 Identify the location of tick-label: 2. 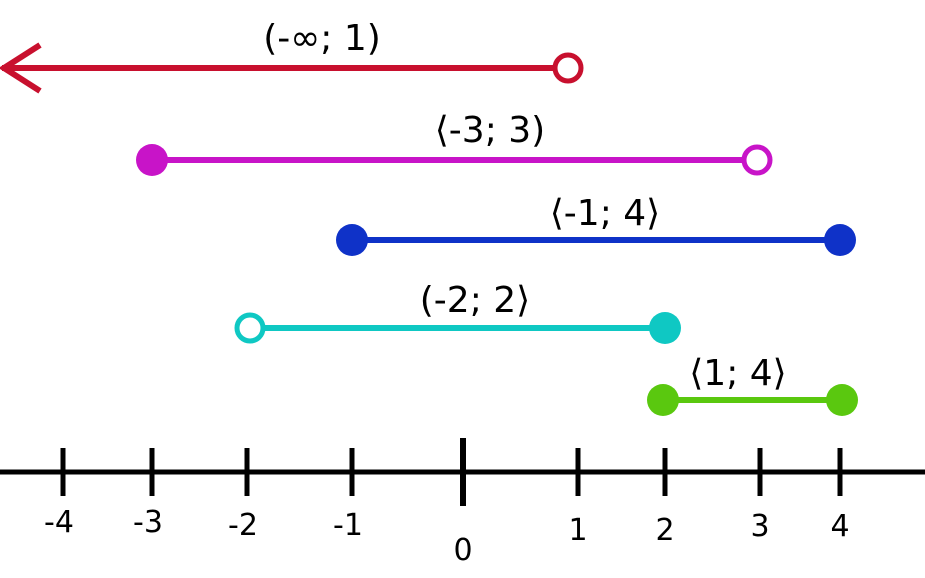
(664, 530).